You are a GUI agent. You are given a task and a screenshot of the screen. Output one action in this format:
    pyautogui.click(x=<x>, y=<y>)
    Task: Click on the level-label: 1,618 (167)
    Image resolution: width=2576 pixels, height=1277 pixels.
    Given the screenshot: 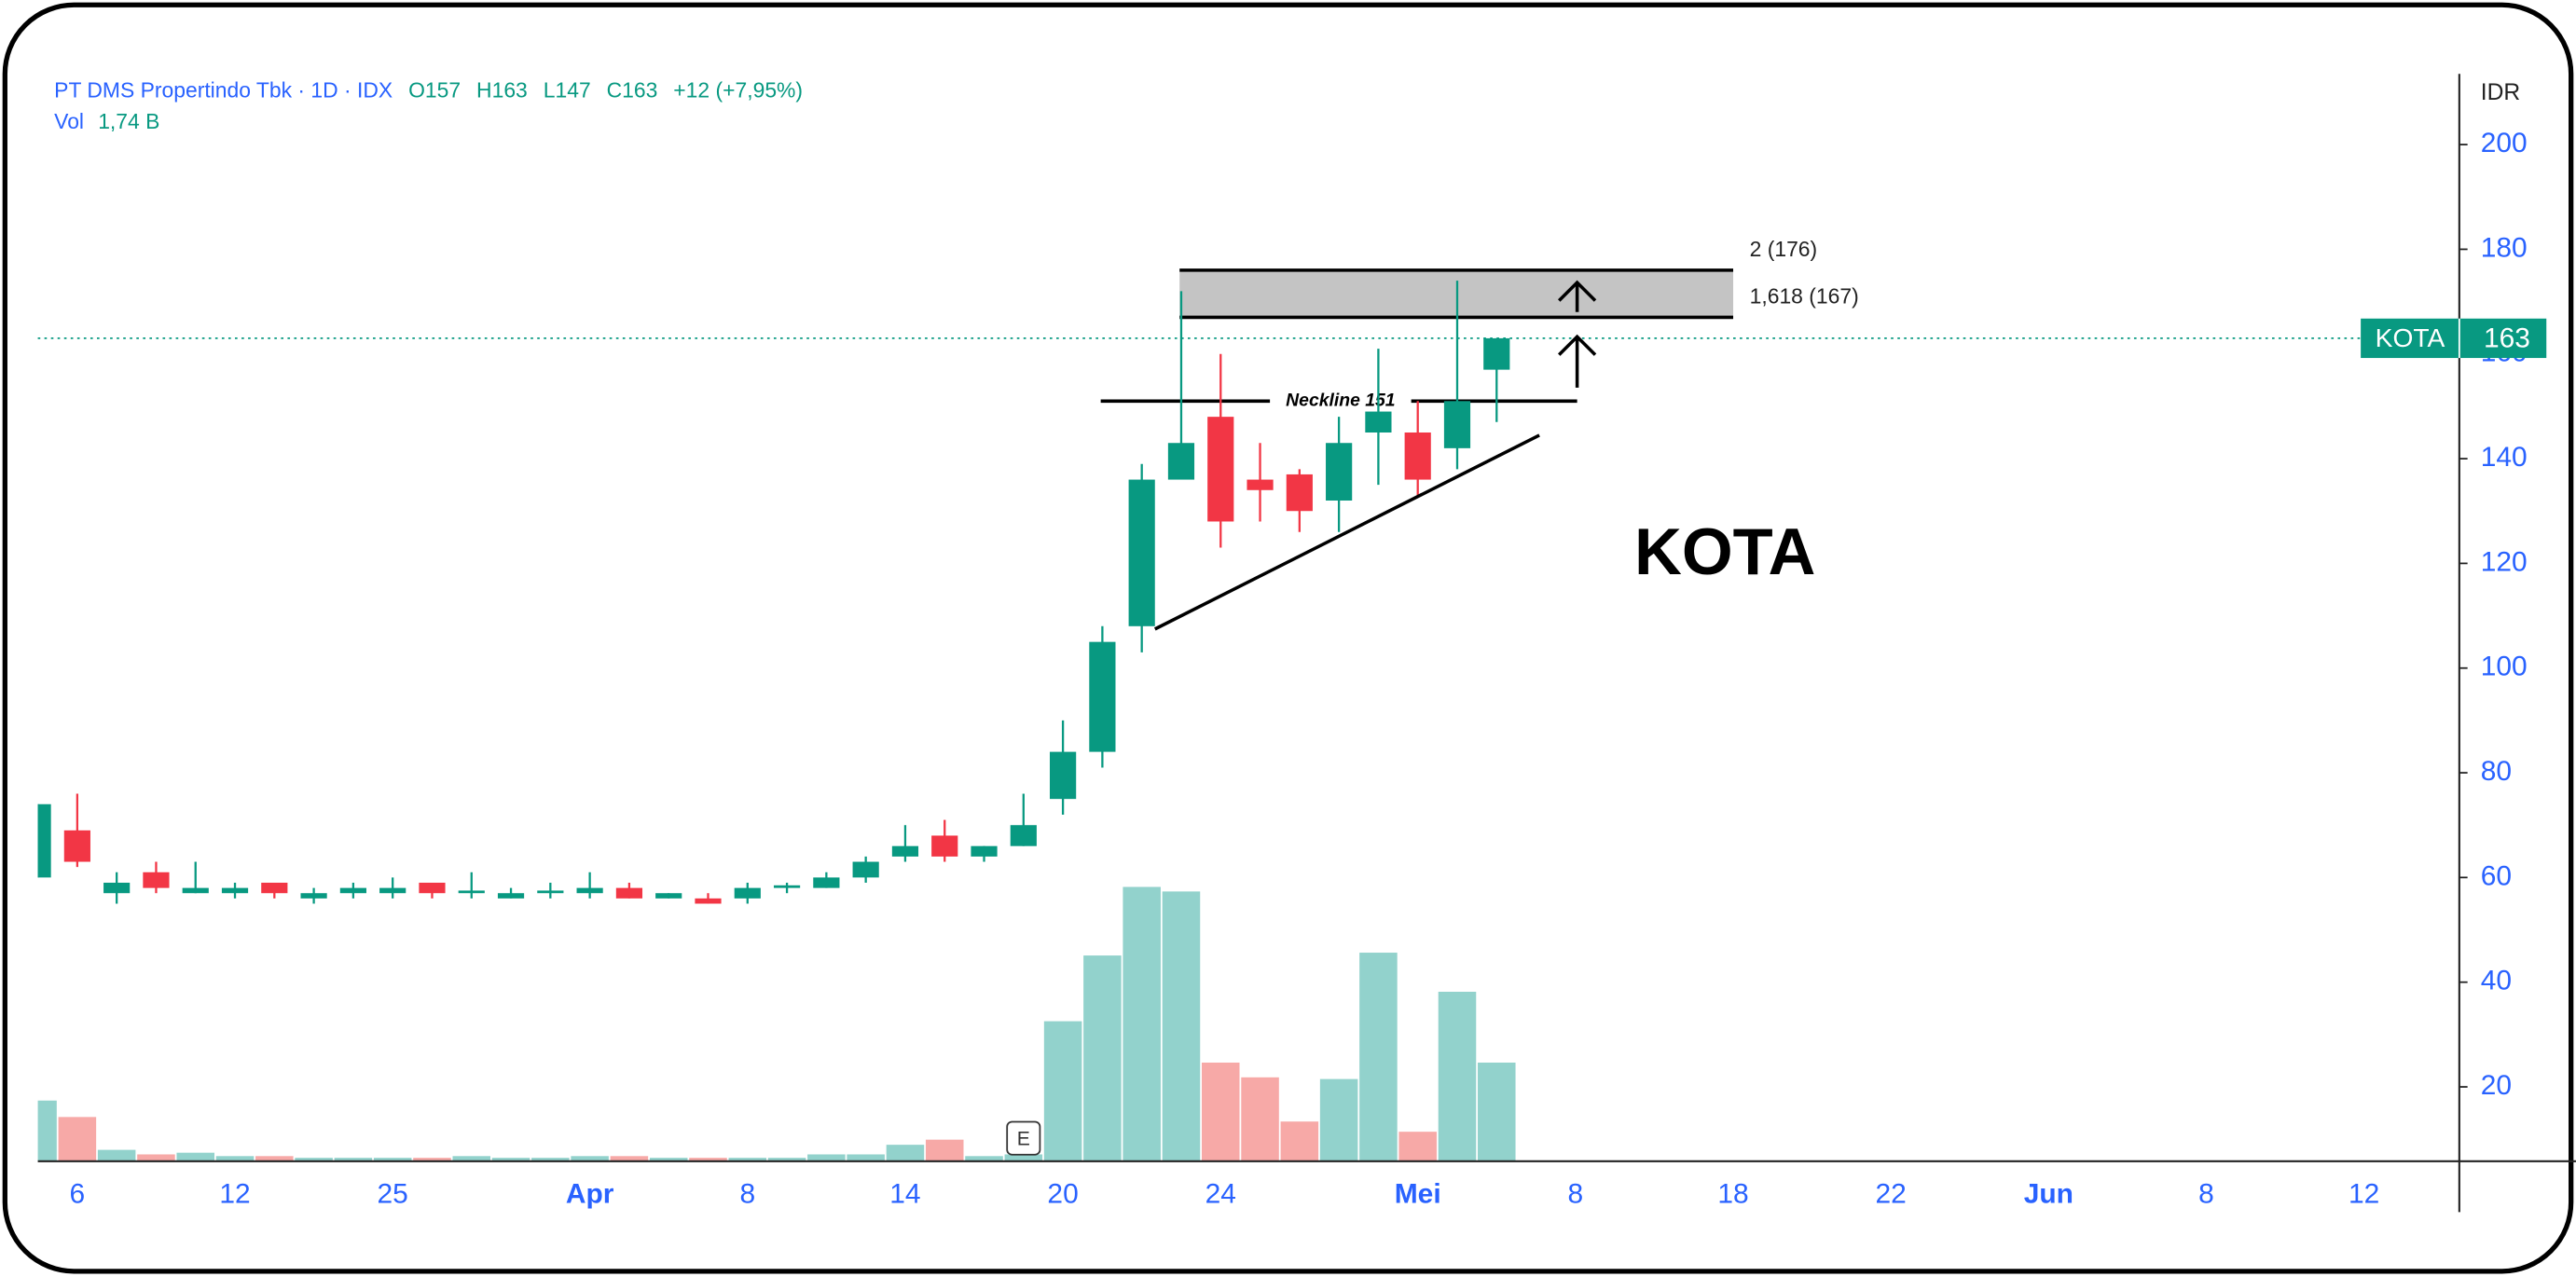 What is the action you would take?
    pyautogui.click(x=1805, y=295)
    